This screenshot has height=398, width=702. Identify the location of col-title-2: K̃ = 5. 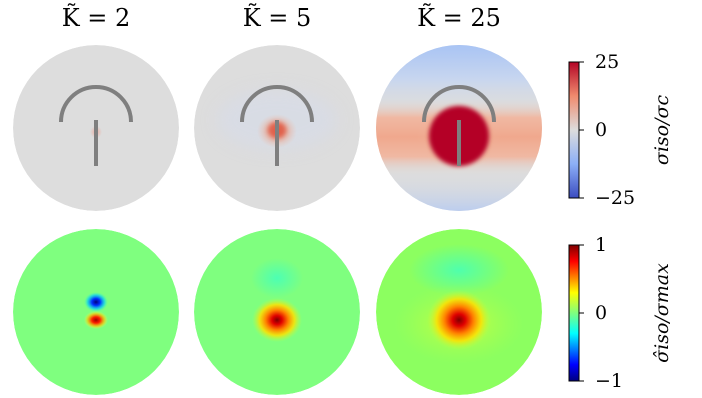
(277, 18).